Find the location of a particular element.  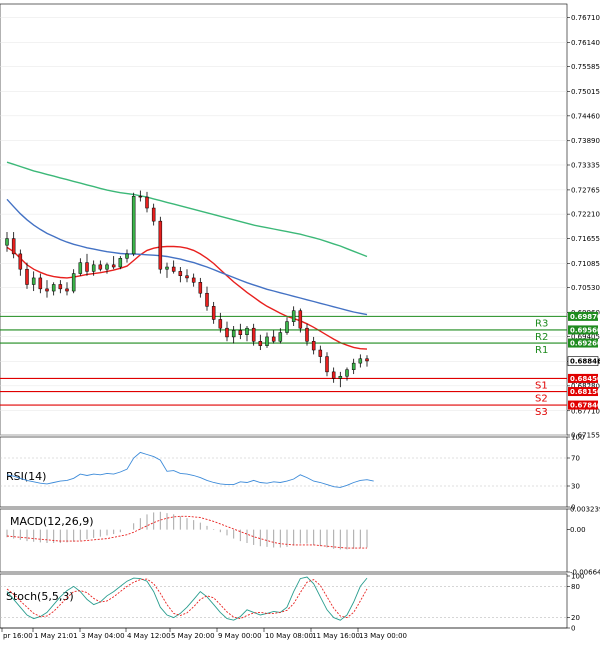

stoch-pane: Stoch(5,5,3) is located at coordinates (284, 601).